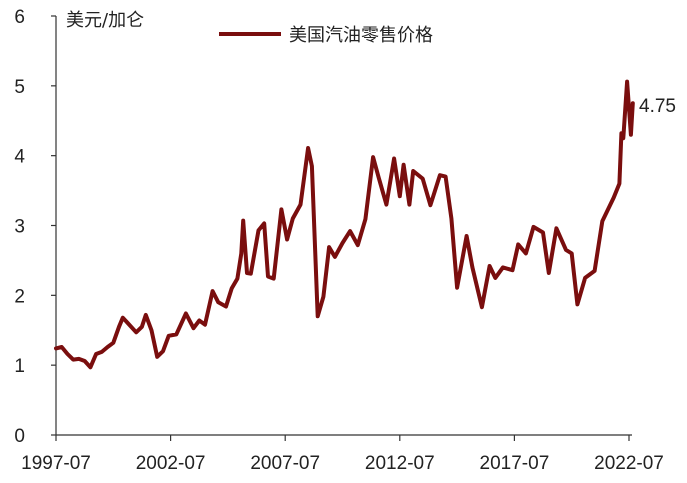 The width and height of the screenshot is (687, 483). Describe the element at coordinates (171, 463) in the screenshot. I see `x-tick-label: 2002-07` at that location.